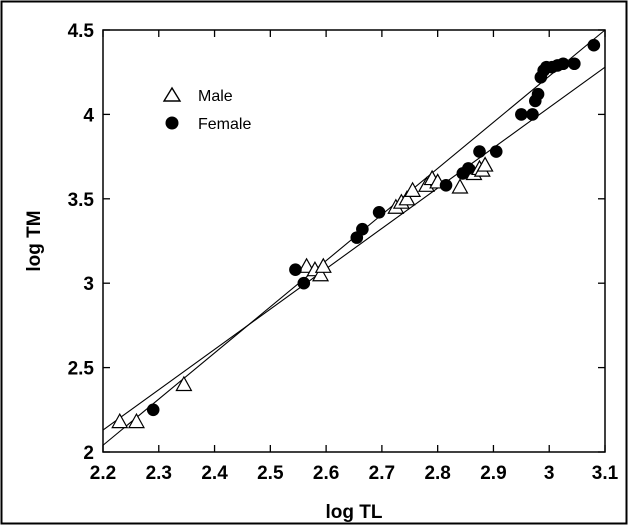 The height and width of the screenshot is (530, 628). Describe the element at coordinates (88, 453) in the screenshot. I see `y-tick-label: 2` at that location.